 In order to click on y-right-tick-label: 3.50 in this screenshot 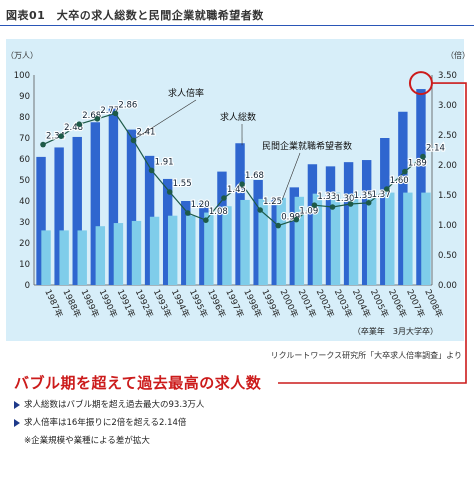, I will do `click(447, 76)`.